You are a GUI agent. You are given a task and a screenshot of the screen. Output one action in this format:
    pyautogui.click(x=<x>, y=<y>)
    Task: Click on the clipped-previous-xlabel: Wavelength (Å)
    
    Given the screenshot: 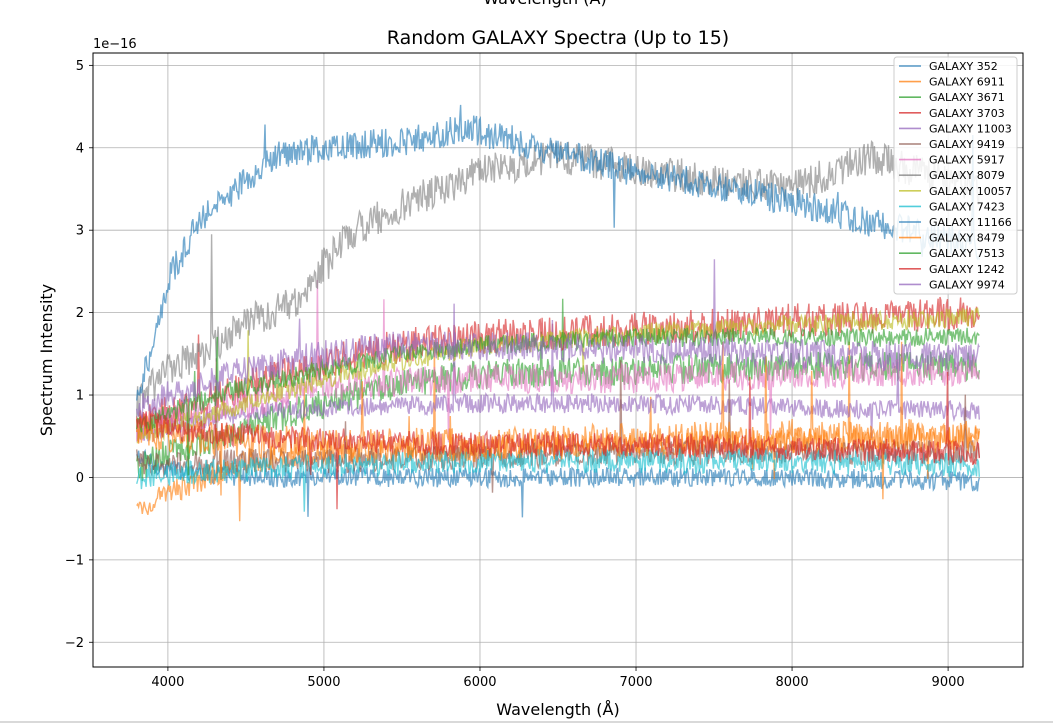 What is the action you would take?
    pyautogui.click(x=544, y=4)
    